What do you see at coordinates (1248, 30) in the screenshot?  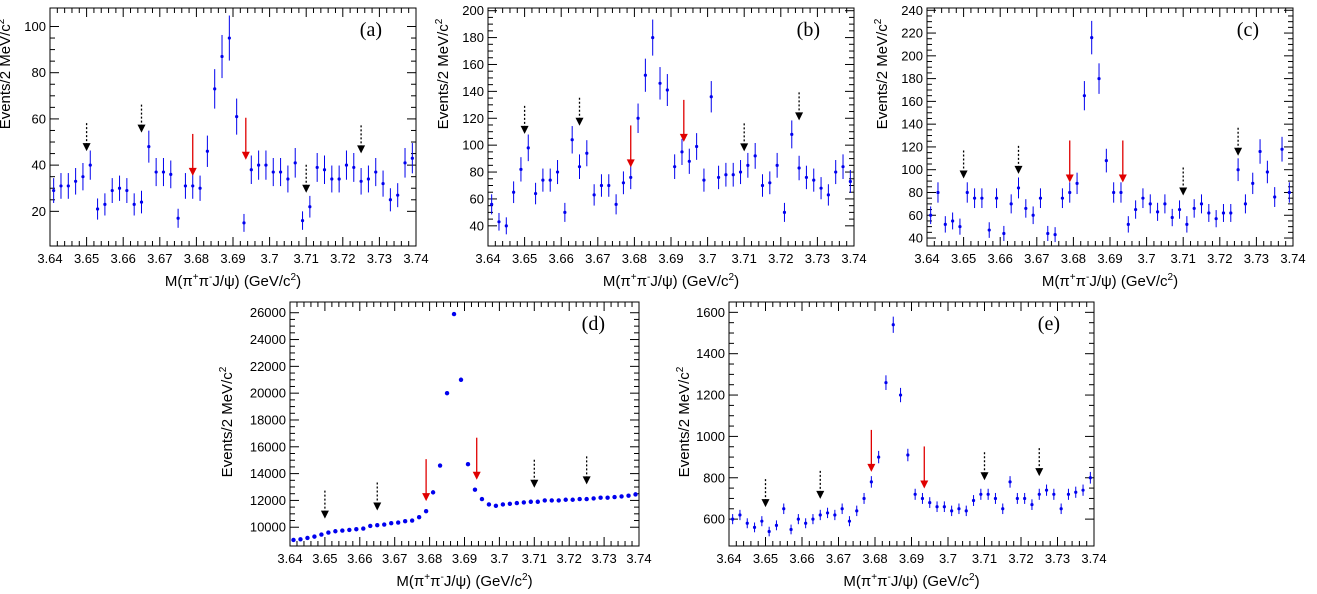 I see `panel-label: (c)` at bounding box center [1248, 30].